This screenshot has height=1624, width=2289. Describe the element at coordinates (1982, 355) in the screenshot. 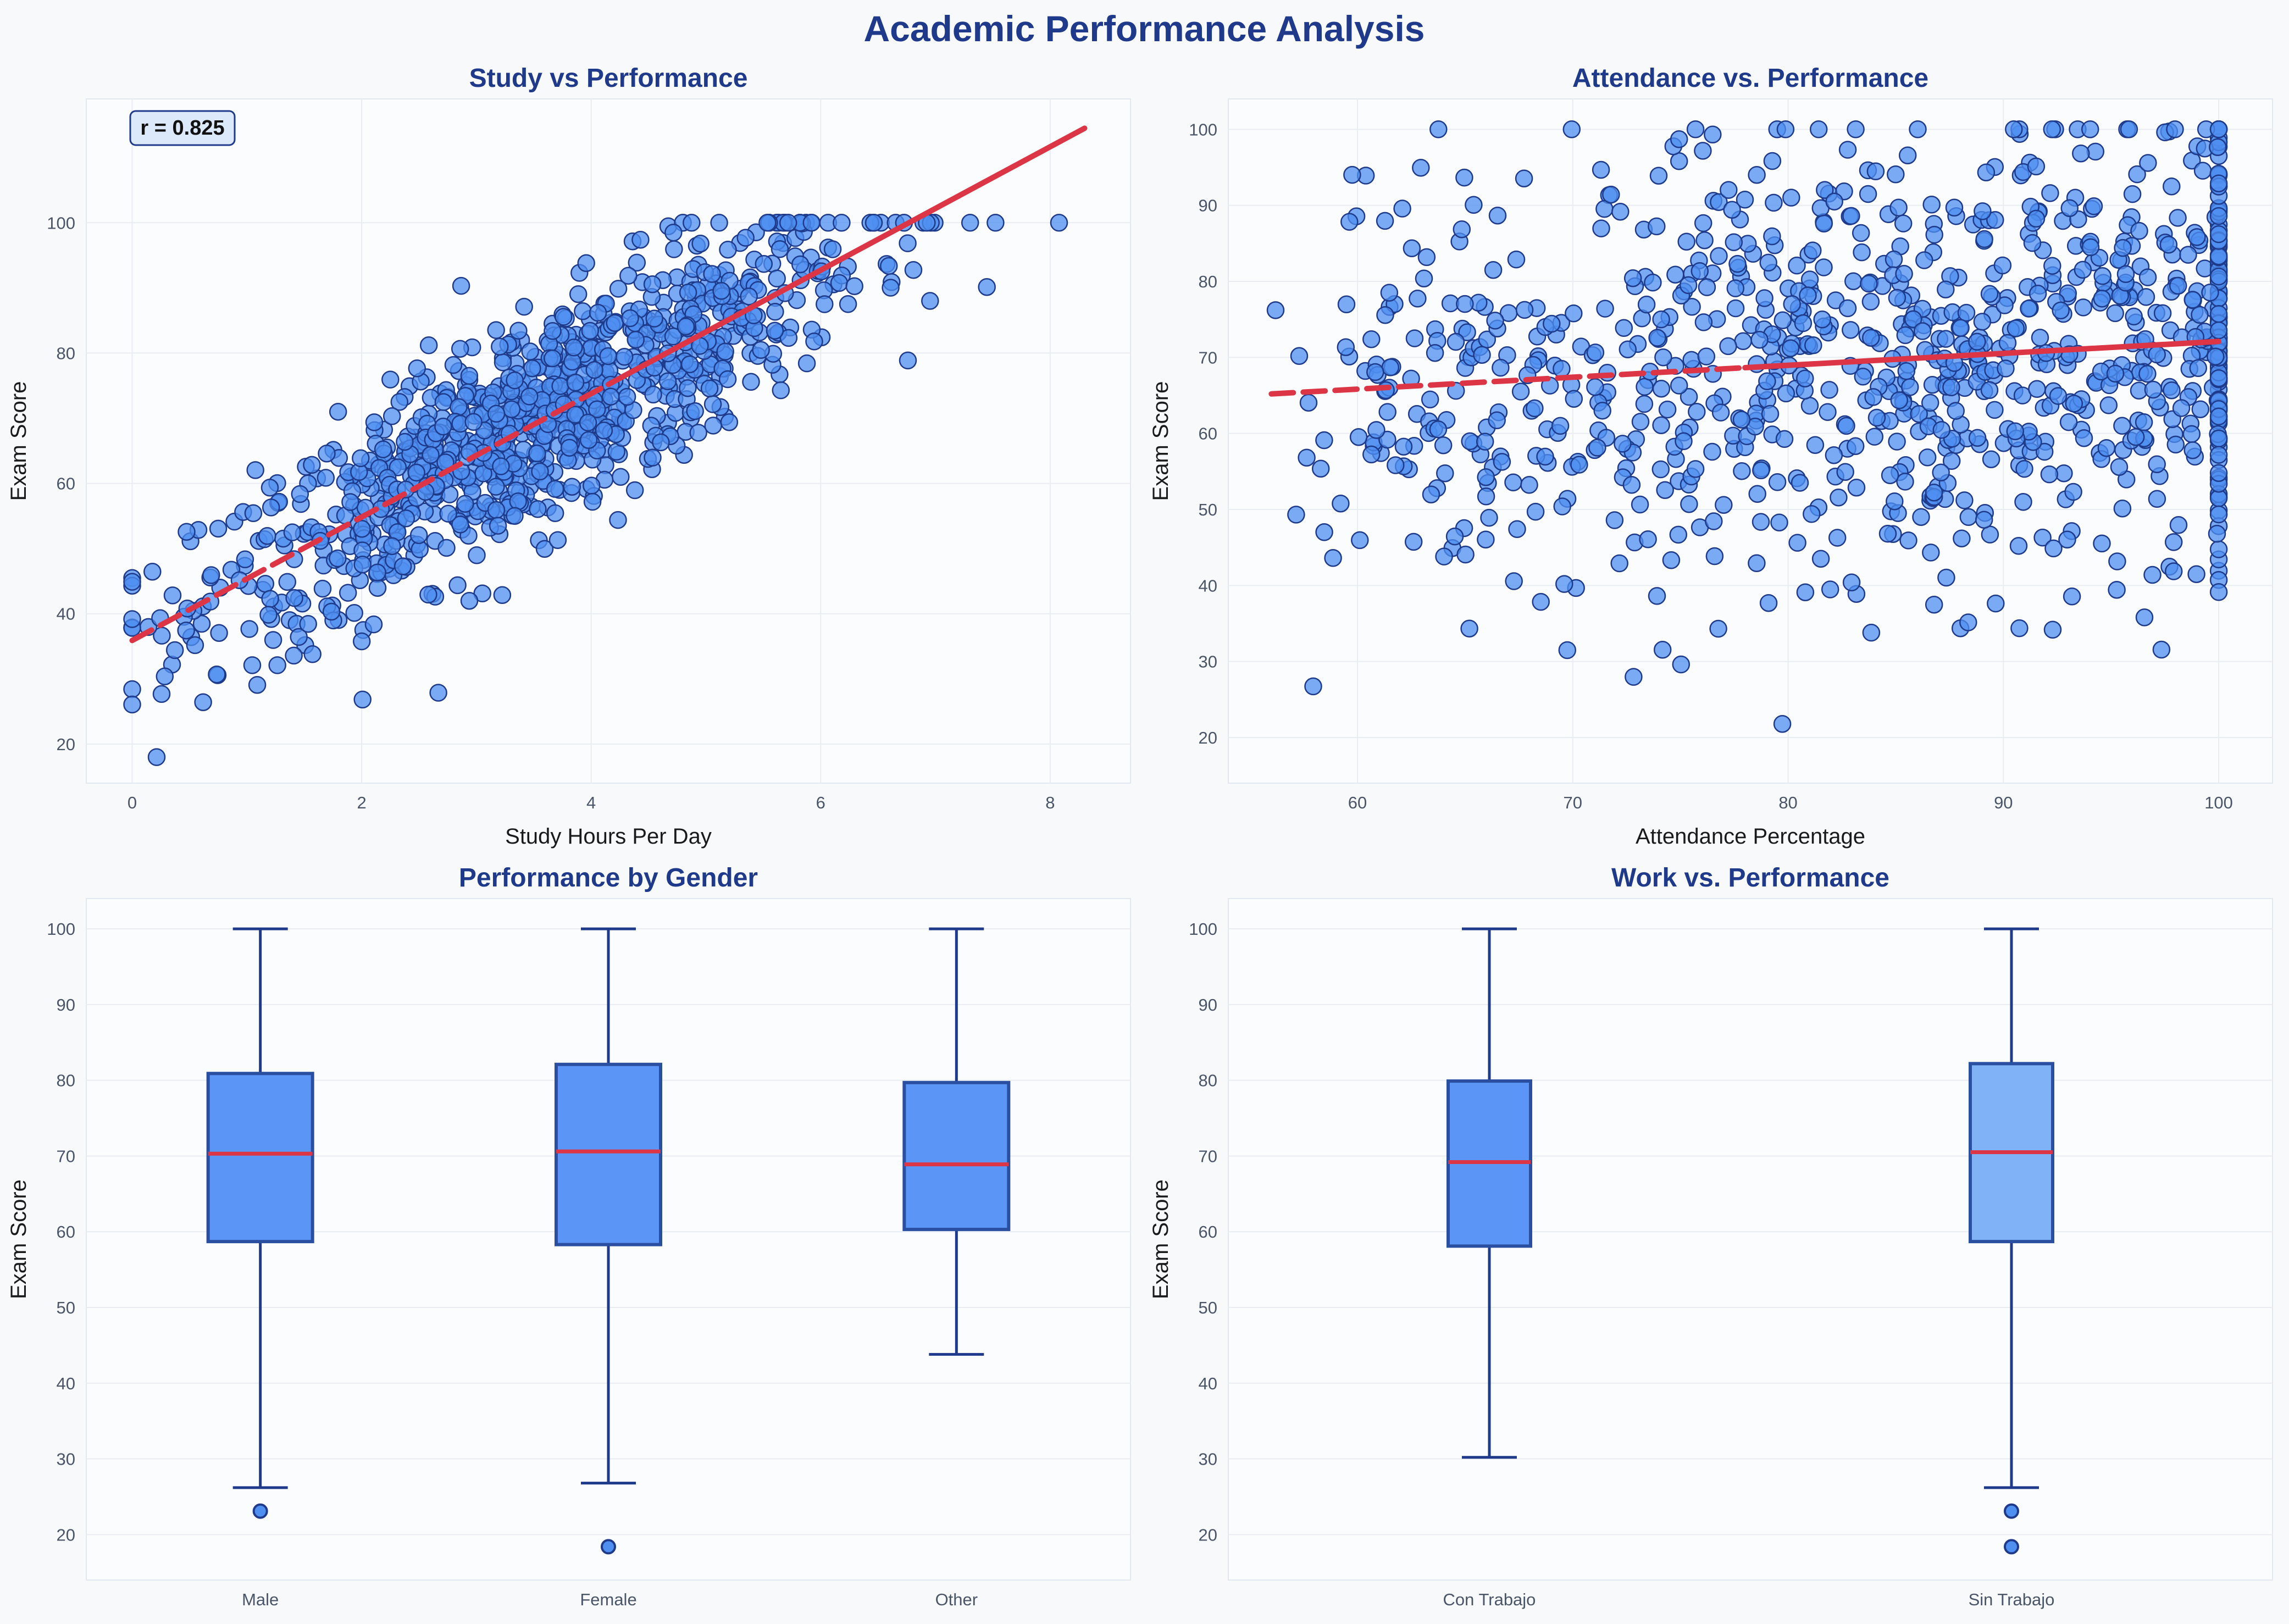

I see `trend-line-solid` at that location.